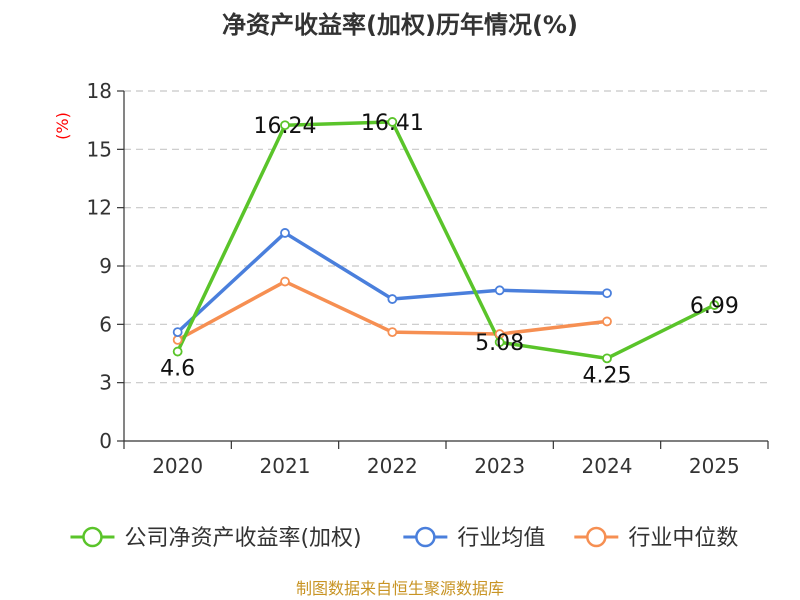 This screenshot has width=800, height=600. I want to click on series-1-point-2024, so click(607, 293).